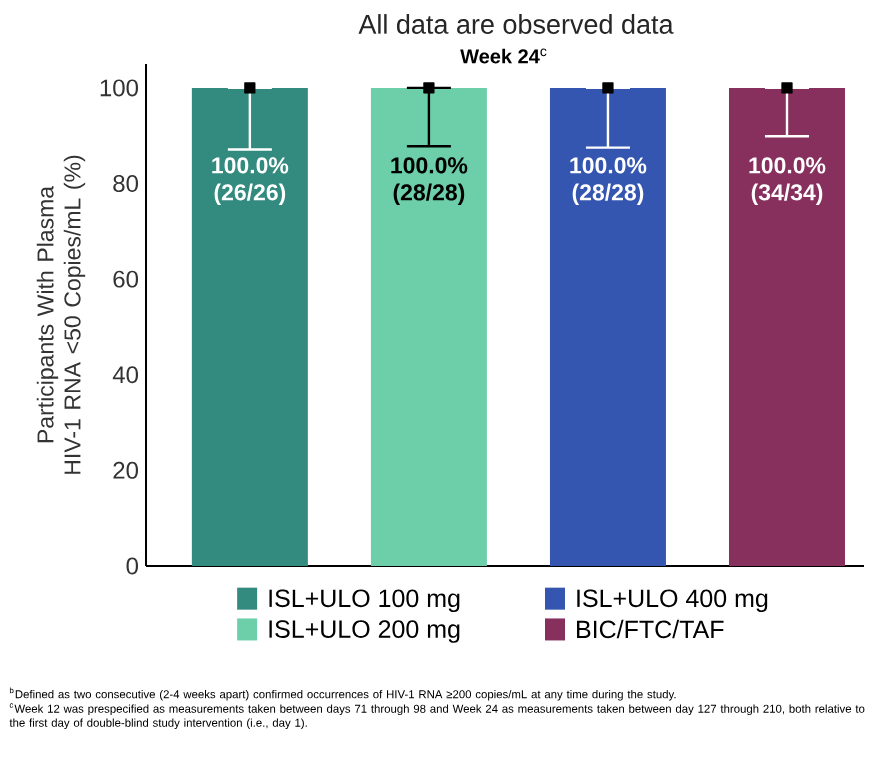 This screenshot has width=880, height=772. Describe the element at coordinates (787, 181) in the screenshot. I see `data-label: 100.0% (34/34)` at that location.